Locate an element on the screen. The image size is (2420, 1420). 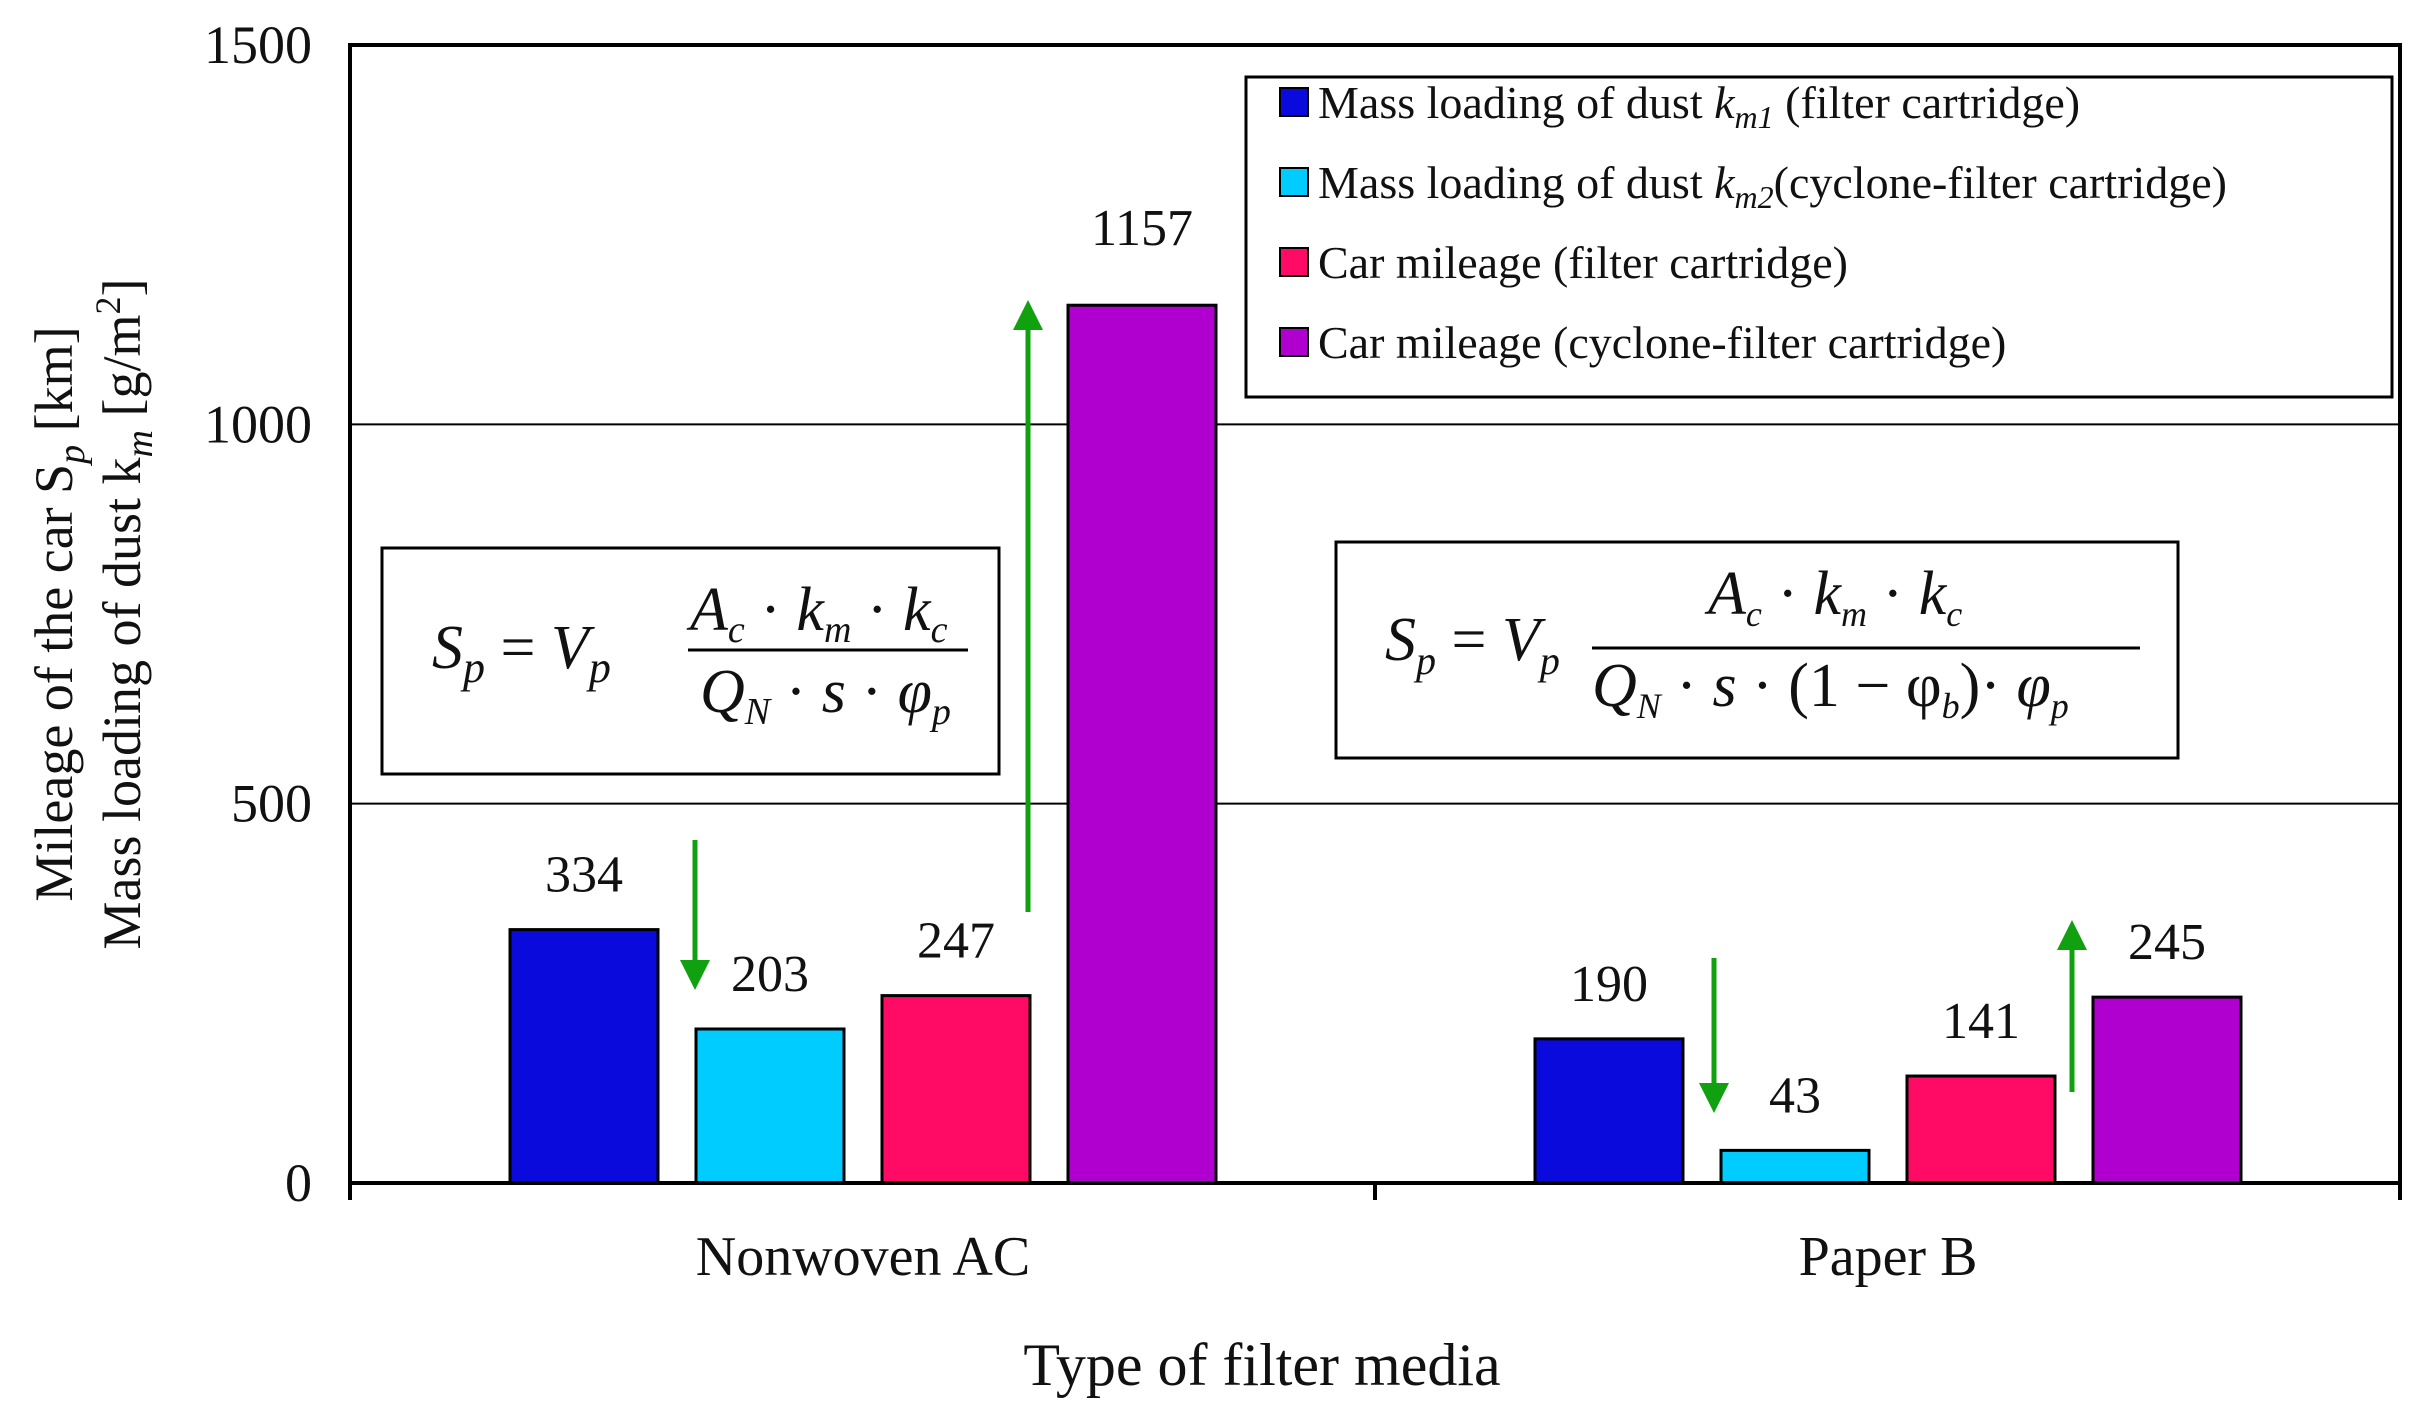
data-label: 190 is located at coordinates (1609, 984).